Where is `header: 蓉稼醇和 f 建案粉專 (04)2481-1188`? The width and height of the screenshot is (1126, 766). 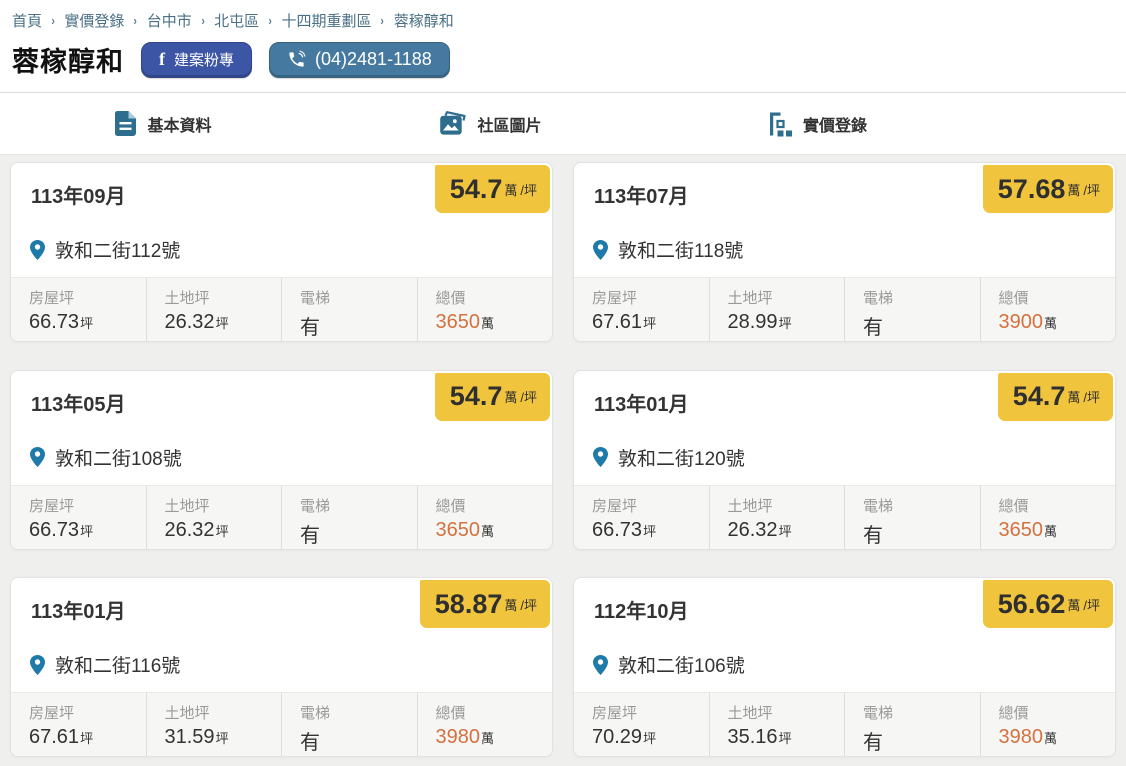 header: 蓉稼醇和 f 建案粉專 (04)2481-1188 is located at coordinates (563, 61).